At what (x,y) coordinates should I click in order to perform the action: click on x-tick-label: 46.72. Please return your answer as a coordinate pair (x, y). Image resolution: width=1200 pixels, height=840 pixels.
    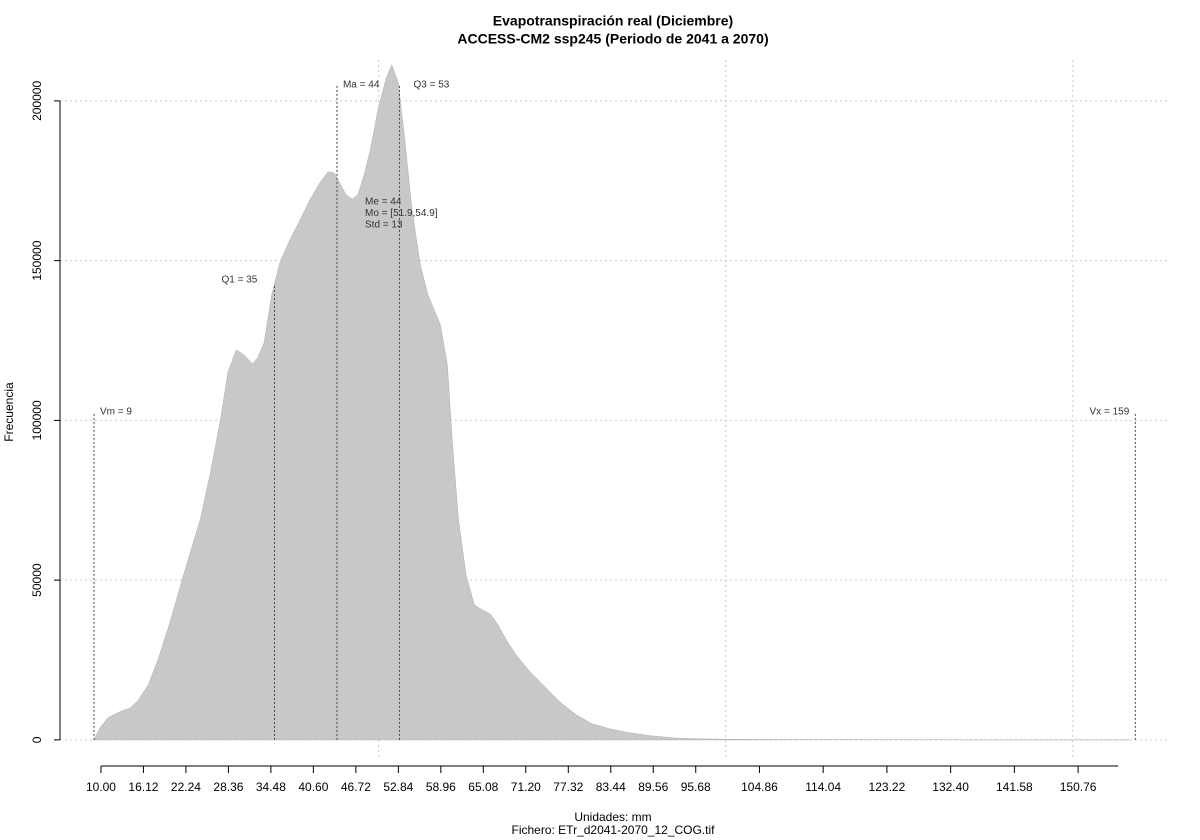
    Looking at the image, I should click on (356, 787).